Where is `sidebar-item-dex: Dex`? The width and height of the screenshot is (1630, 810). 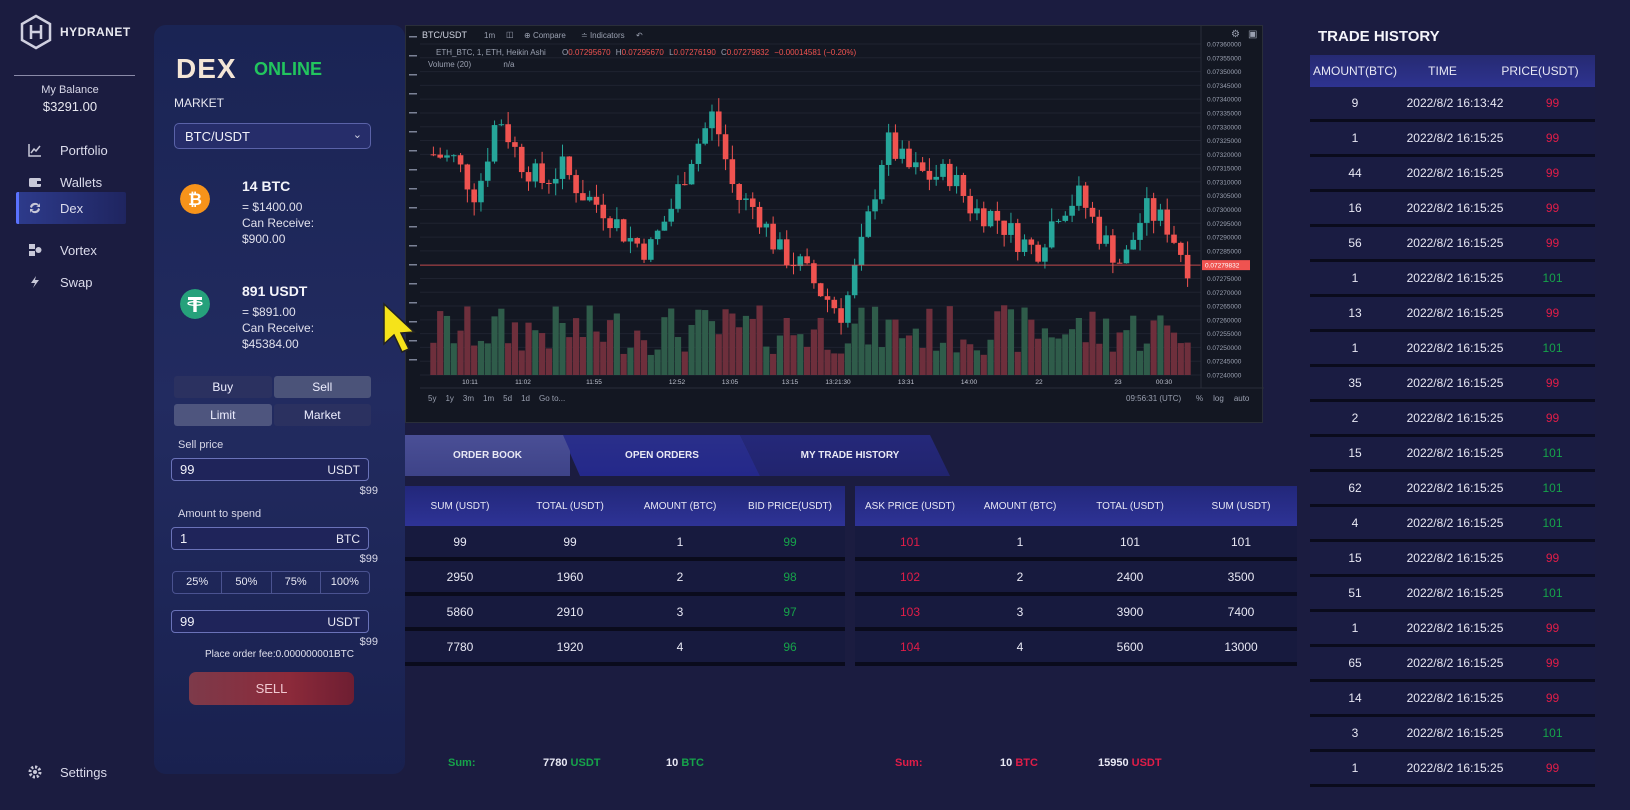 sidebar-item-dex: Dex is located at coordinates (71, 208).